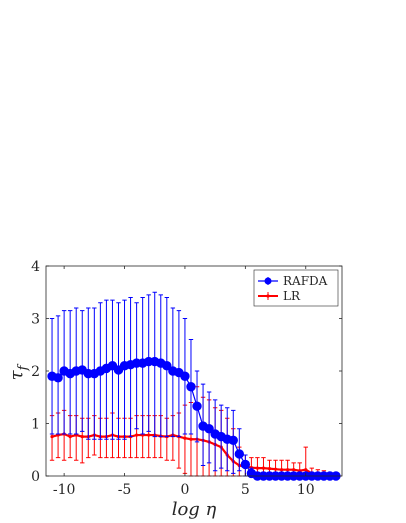 This screenshot has height=523, width=406. What do you see at coordinates (35, 372) in the screenshot?
I see `y-tick-label: 2` at bounding box center [35, 372].